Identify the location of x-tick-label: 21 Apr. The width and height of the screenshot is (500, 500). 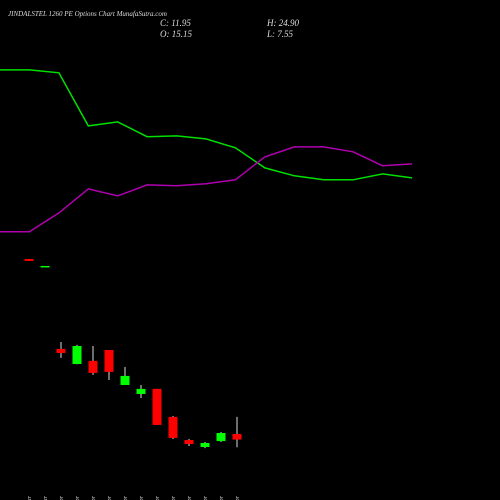
(190, 497).